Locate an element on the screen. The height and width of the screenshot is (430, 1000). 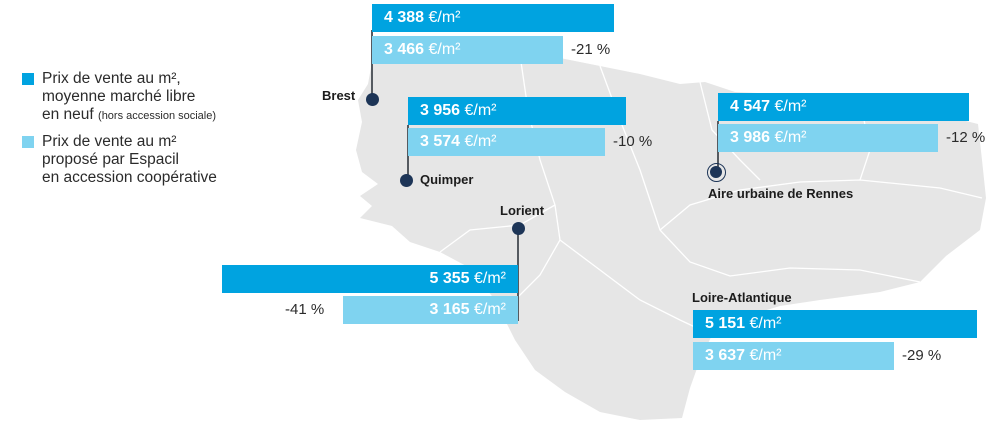
legend-espacil-line2: proposé par Espacil is located at coordinates (110, 159).